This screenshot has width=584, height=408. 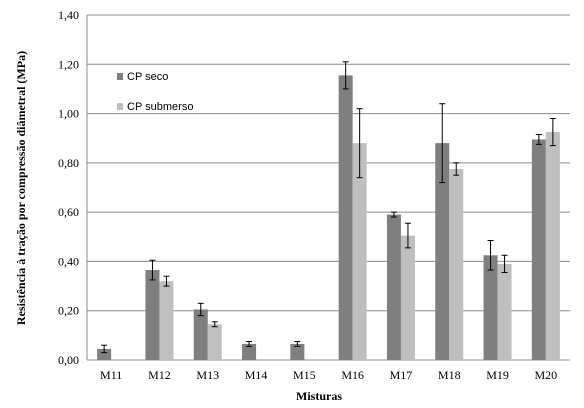 What do you see at coordinates (297, 351) in the screenshot?
I see `bar-cp-seco-m15` at bounding box center [297, 351].